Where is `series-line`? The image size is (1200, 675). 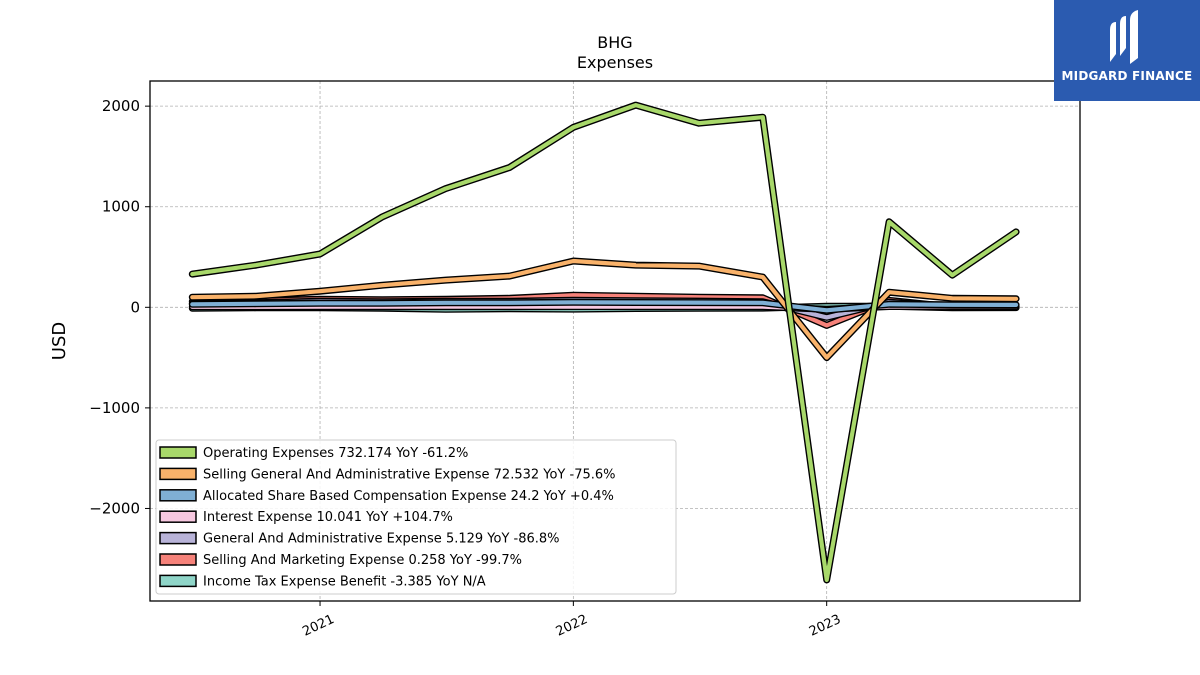
series-line is located at coordinates (604, 309).